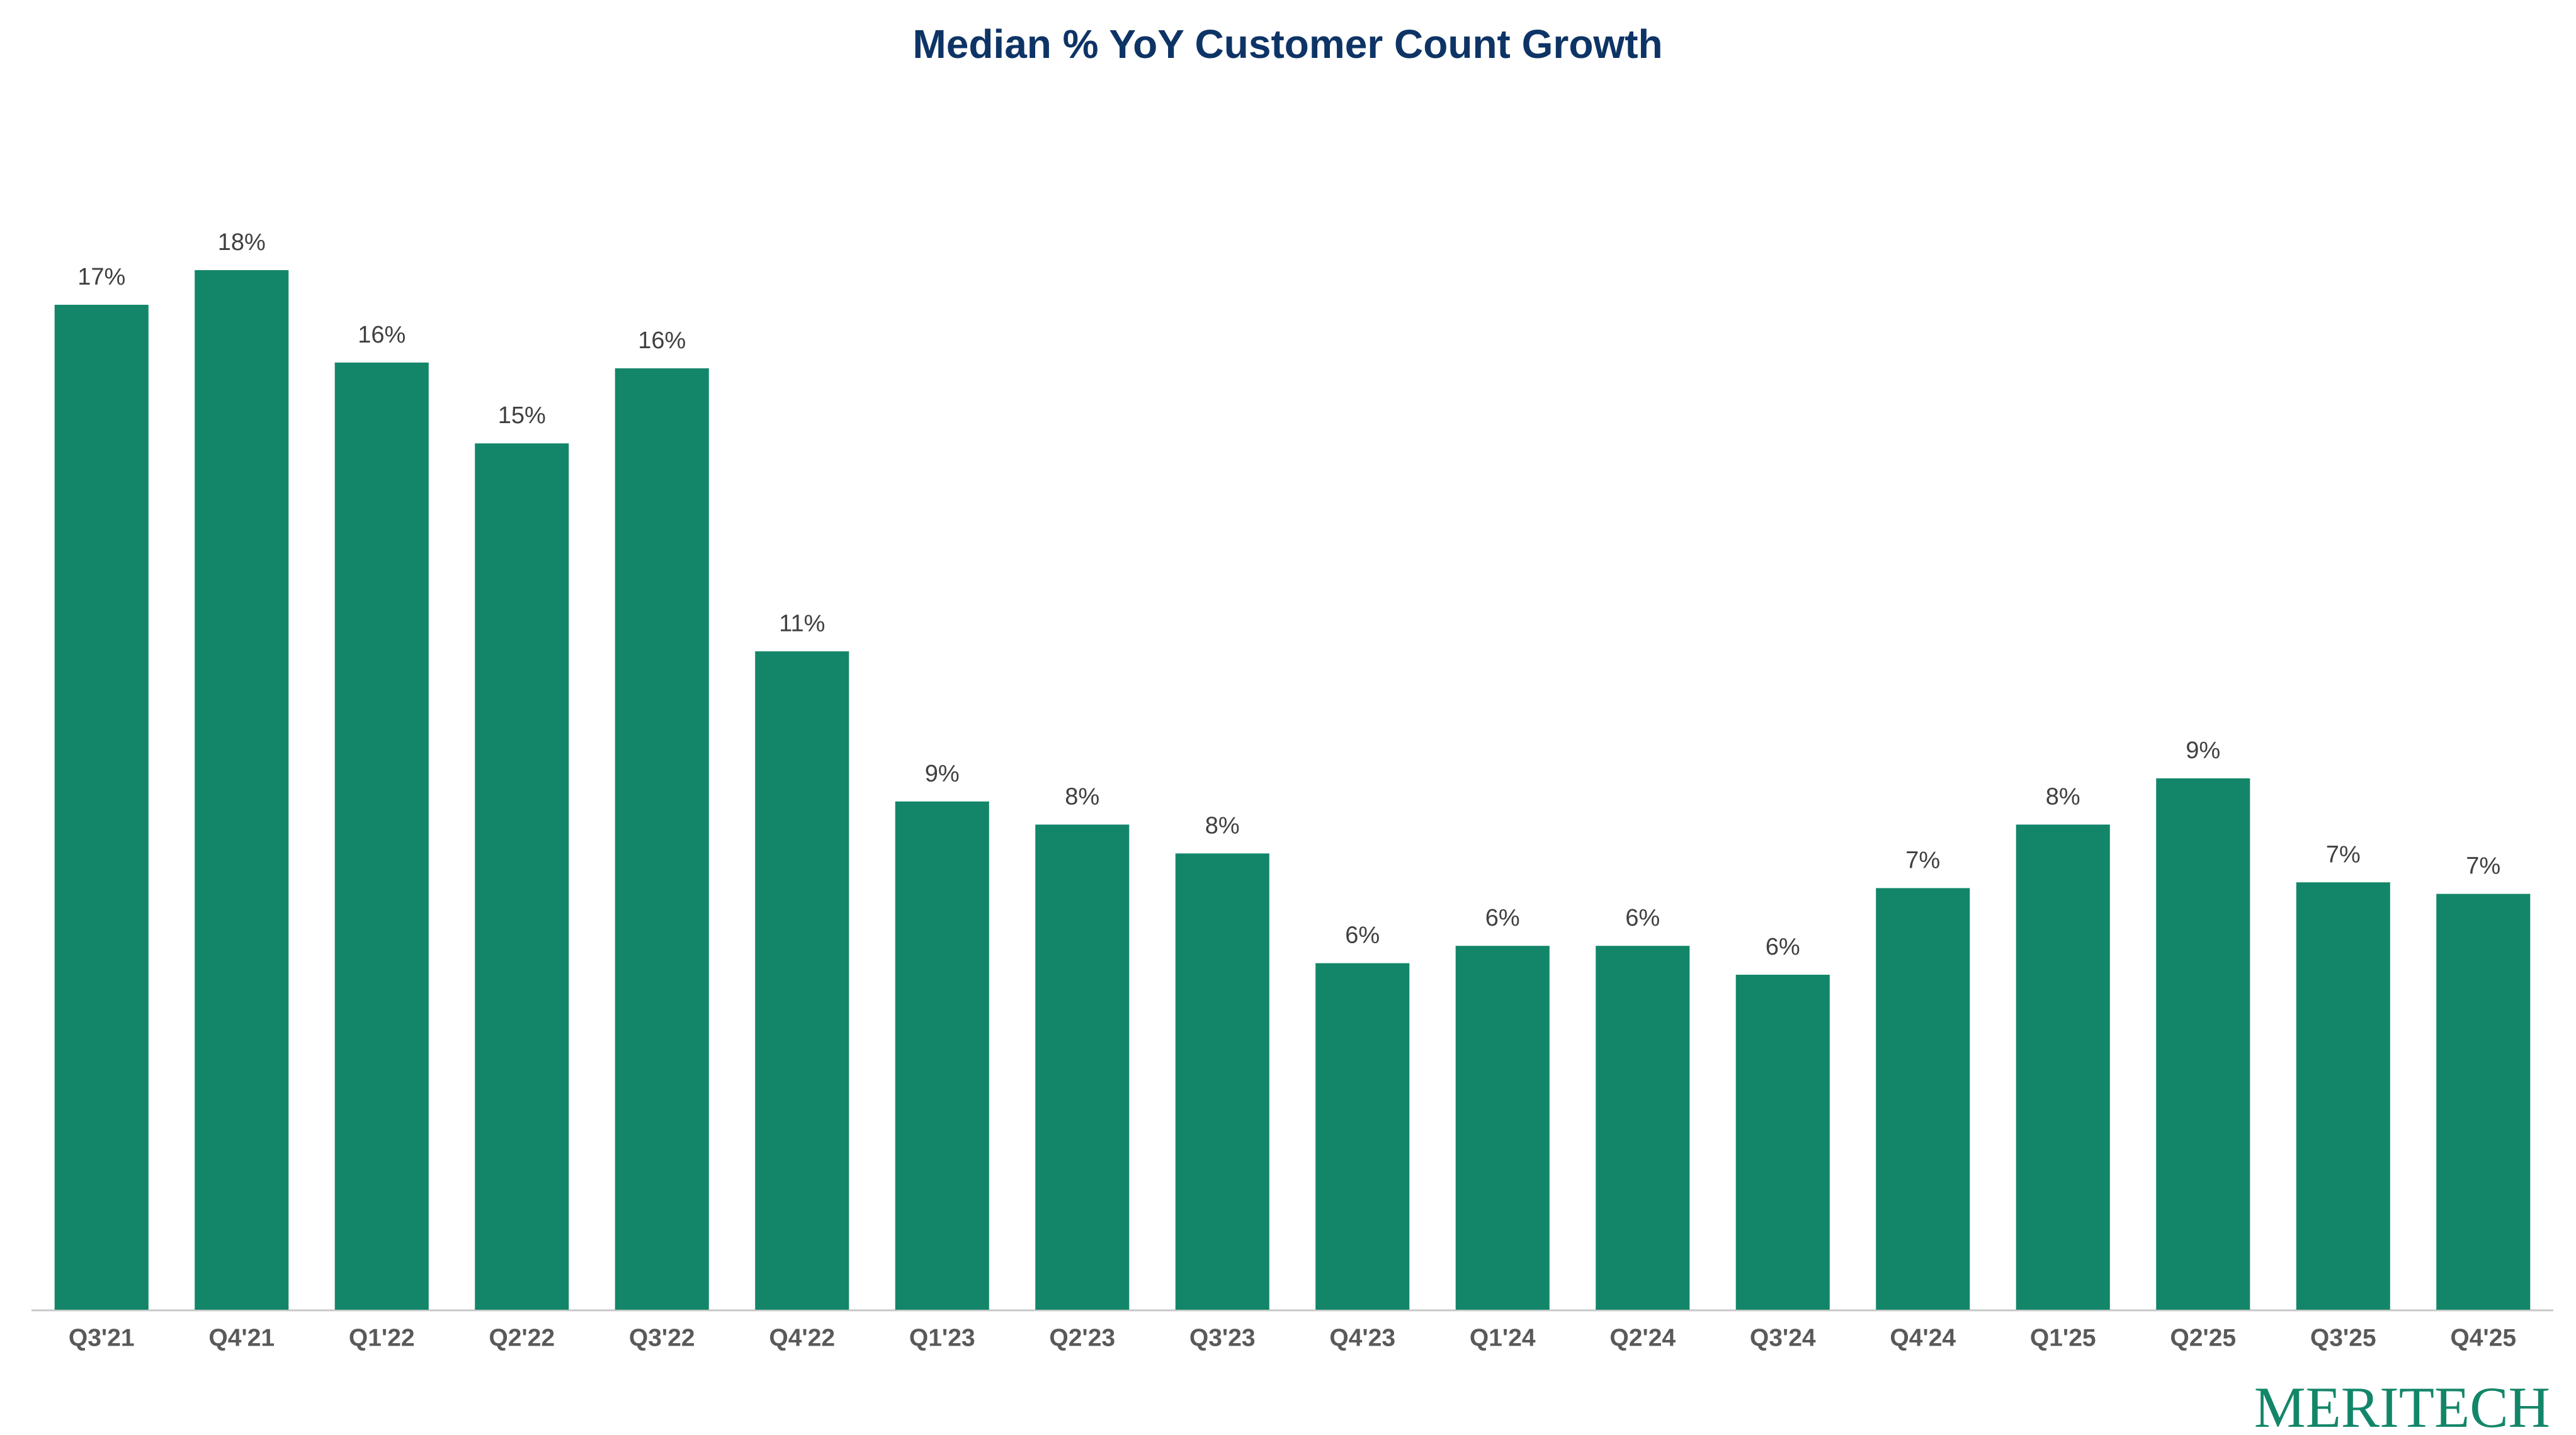 This screenshot has height=1435, width=2576. I want to click on x-tick-label: Q3'24, so click(1783, 1337).